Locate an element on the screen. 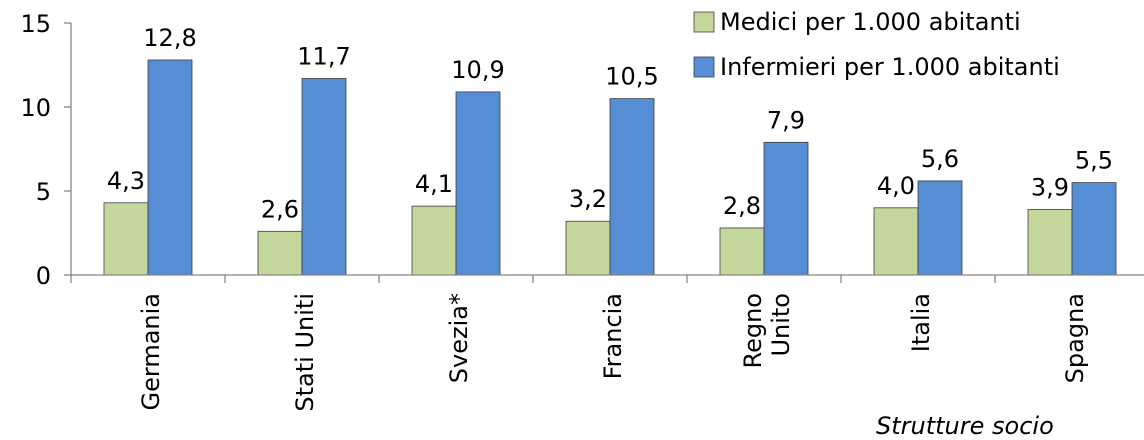  data-label: 2,8 is located at coordinates (742, 206).